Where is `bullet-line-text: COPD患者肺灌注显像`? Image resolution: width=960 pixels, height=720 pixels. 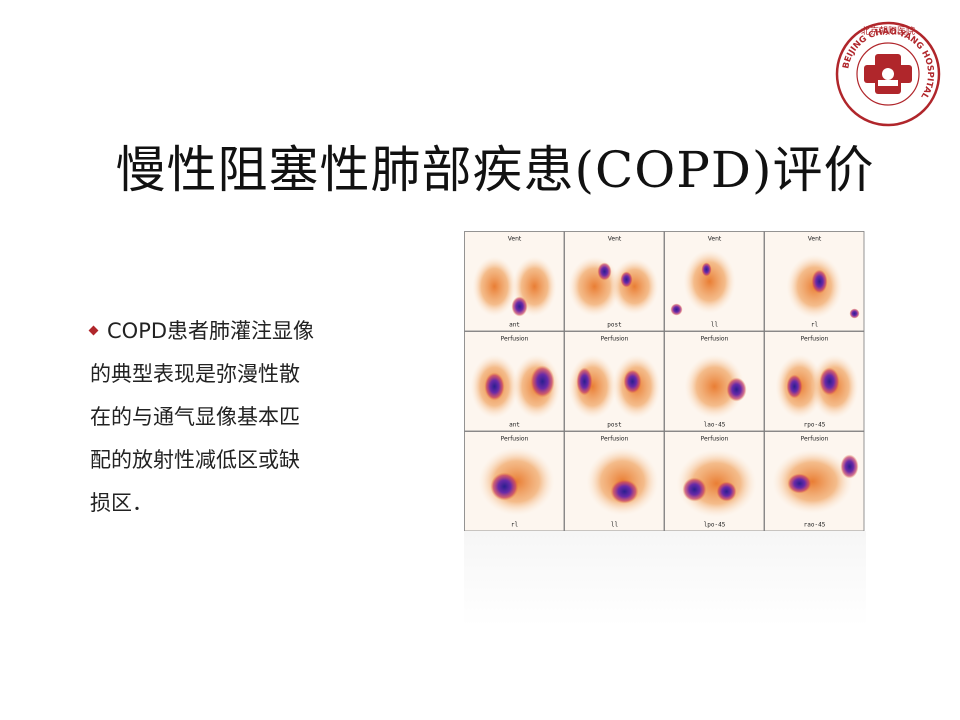
bullet-line-text: COPD患者肺灌注显像 is located at coordinates (211, 331).